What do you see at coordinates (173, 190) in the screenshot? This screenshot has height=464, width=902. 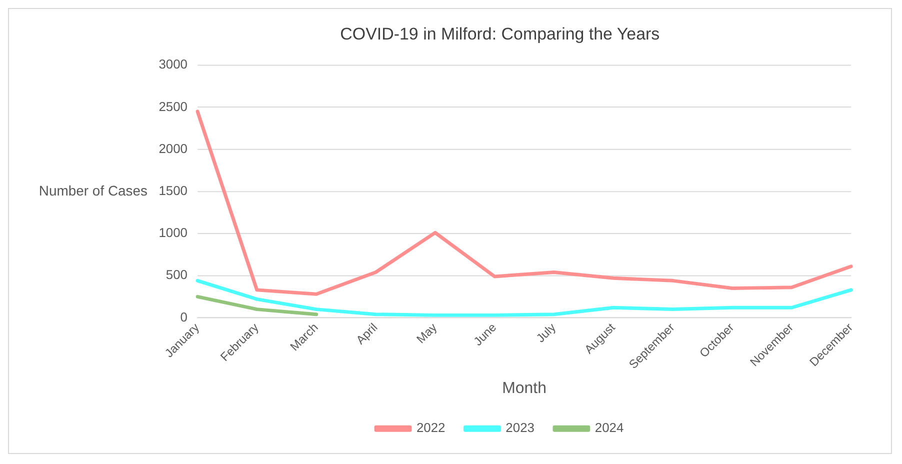 I see `y-tick-label: 1500` at bounding box center [173, 190].